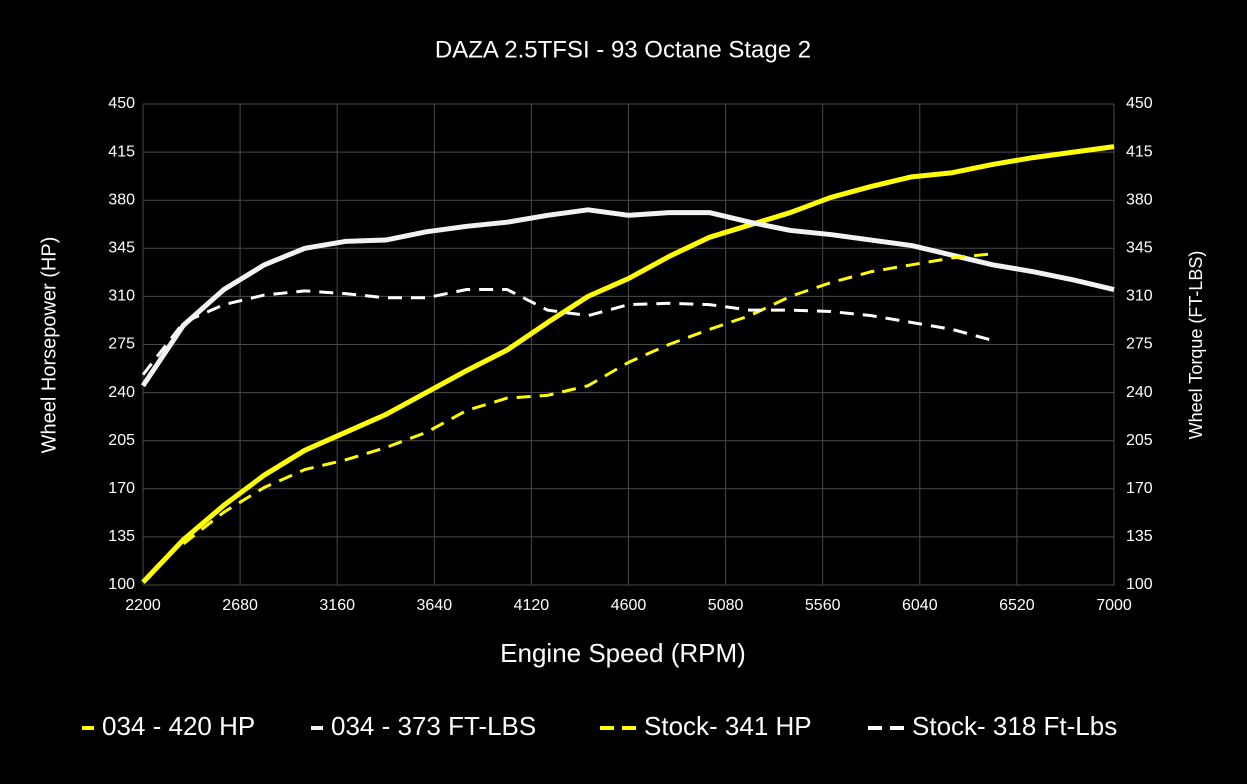  What do you see at coordinates (726, 605) in the screenshot?
I see `x-tick-label: 5080` at bounding box center [726, 605].